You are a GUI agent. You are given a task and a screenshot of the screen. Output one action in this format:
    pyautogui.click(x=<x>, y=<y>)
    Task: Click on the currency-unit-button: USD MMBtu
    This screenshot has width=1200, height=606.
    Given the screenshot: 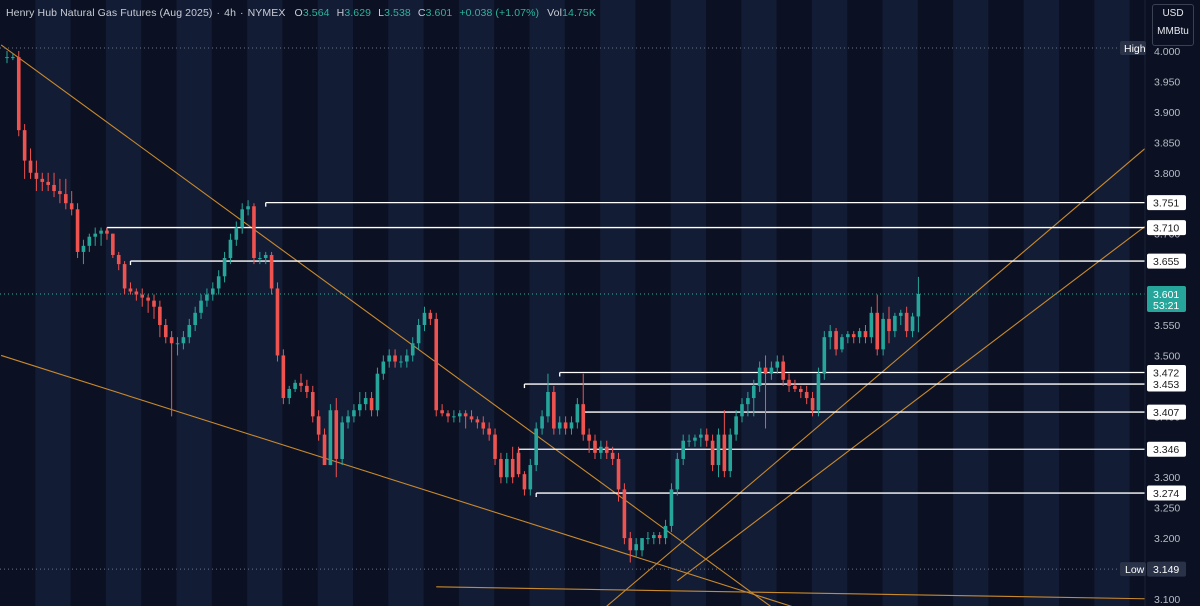 What is the action you would take?
    pyautogui.click(x=1173, y=25)
    